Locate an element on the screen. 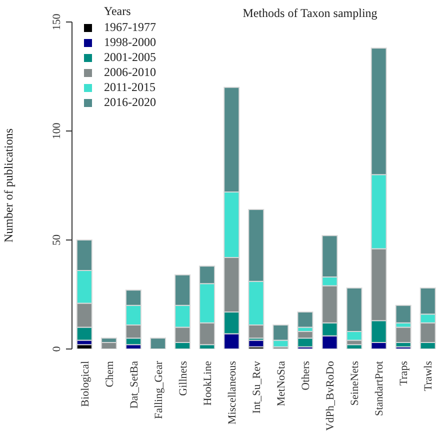 The image size is (448, 442). x-tick-label: VdPh_BvRoDo is located at coordinates (330, 395).